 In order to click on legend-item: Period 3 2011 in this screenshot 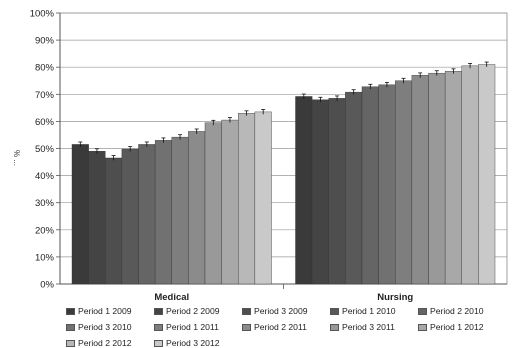, I will do `click(374, 327)`.